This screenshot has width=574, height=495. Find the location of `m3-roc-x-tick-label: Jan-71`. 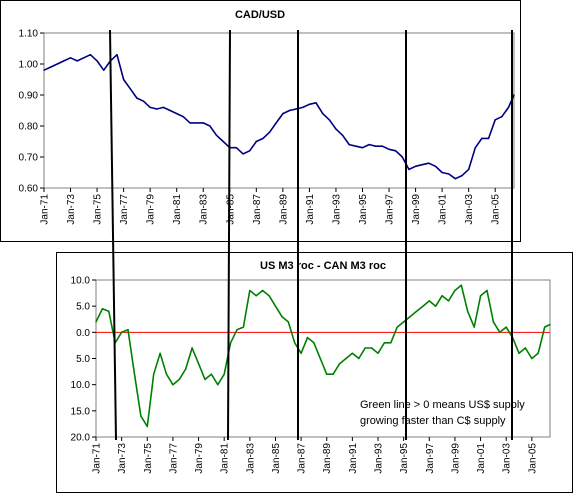

m3-roc-x-tick-label: Jan-71 is located at coordinates (97, 458).